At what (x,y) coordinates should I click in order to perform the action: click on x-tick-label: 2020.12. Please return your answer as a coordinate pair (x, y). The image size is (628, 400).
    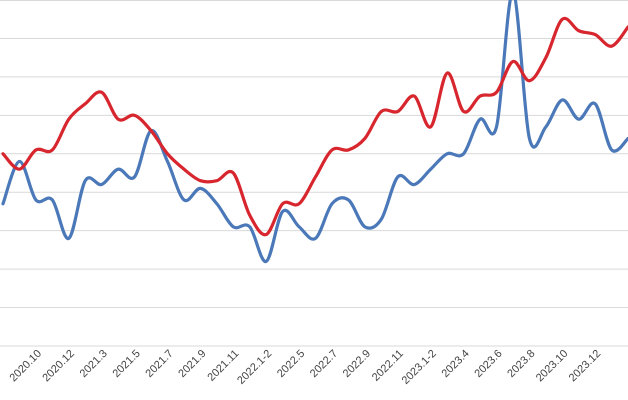
    Looking at the image, I should click on (58, 366).